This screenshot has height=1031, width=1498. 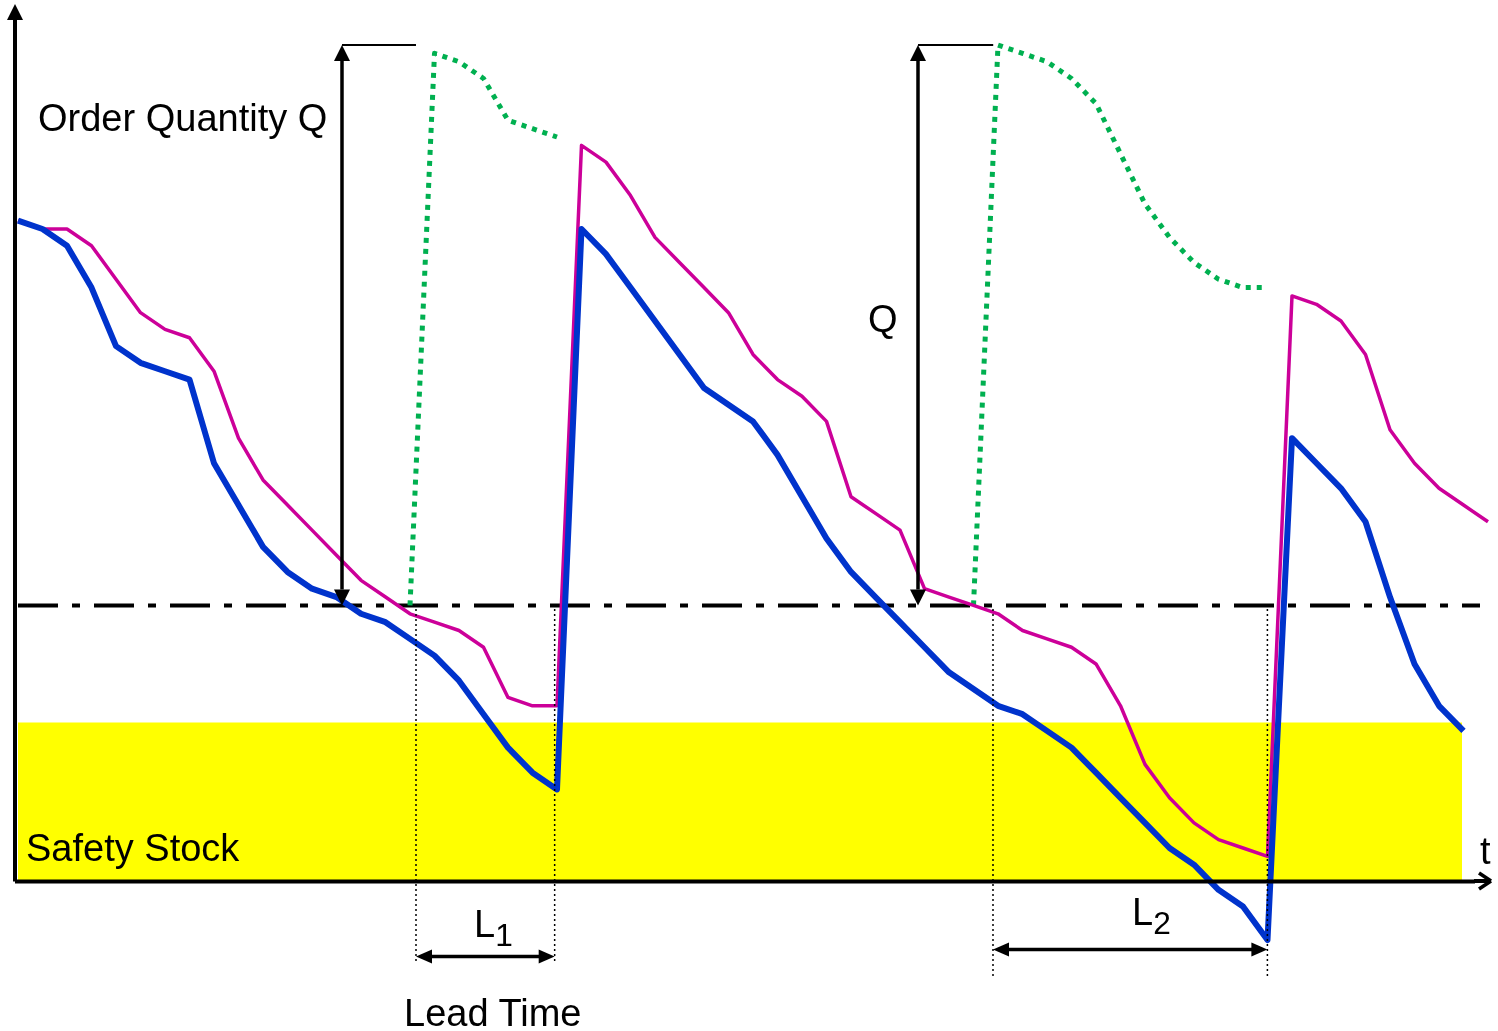 I want to click on annotation: Q, so click(x=883, y=319).